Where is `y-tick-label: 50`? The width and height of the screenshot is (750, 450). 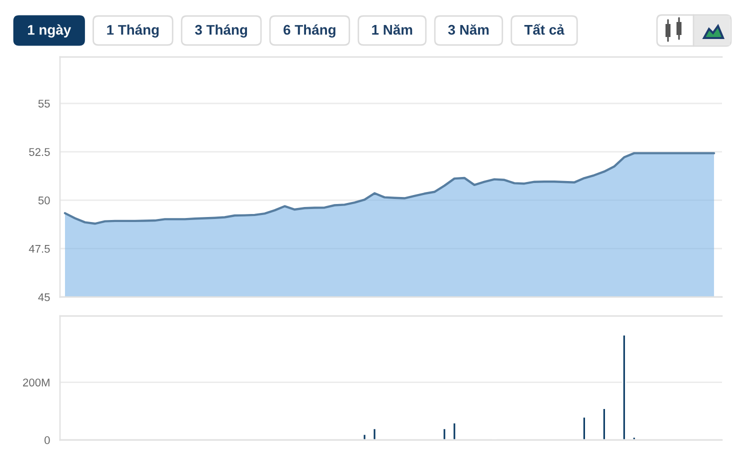
y-tick-label: 50 is located at coordinates (44, 200).